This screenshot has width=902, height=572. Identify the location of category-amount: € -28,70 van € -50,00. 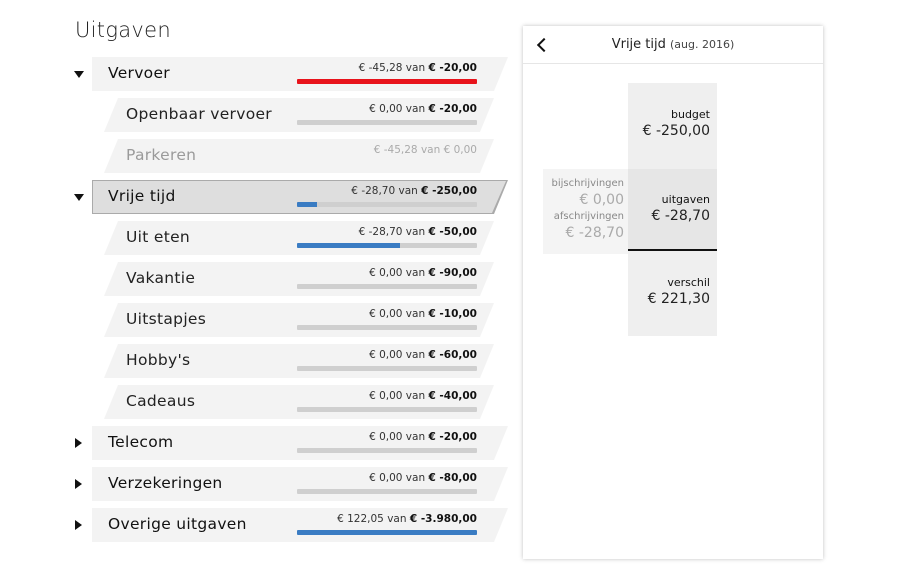
(377, 232).